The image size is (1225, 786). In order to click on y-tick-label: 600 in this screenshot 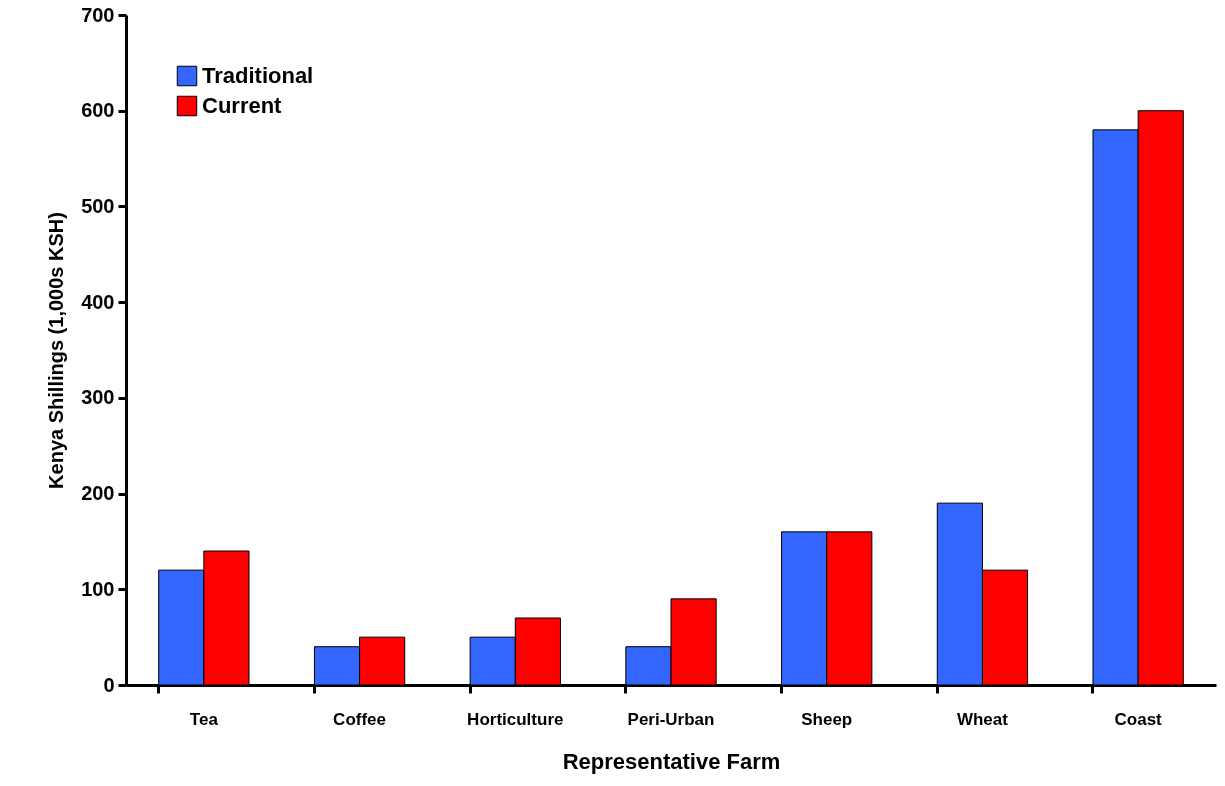, I will do `click(98, 110)`.